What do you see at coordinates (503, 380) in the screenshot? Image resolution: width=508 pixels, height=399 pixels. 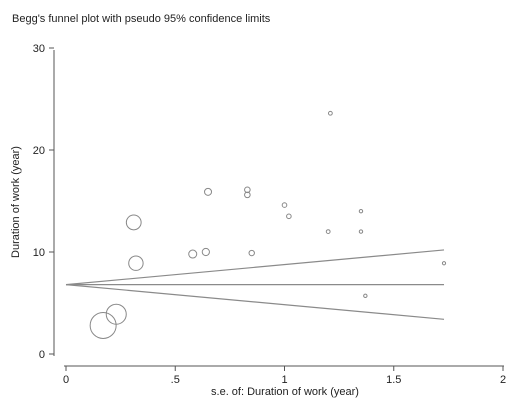 I see `x-tick-label: 2` at bounding box center [503, 380].